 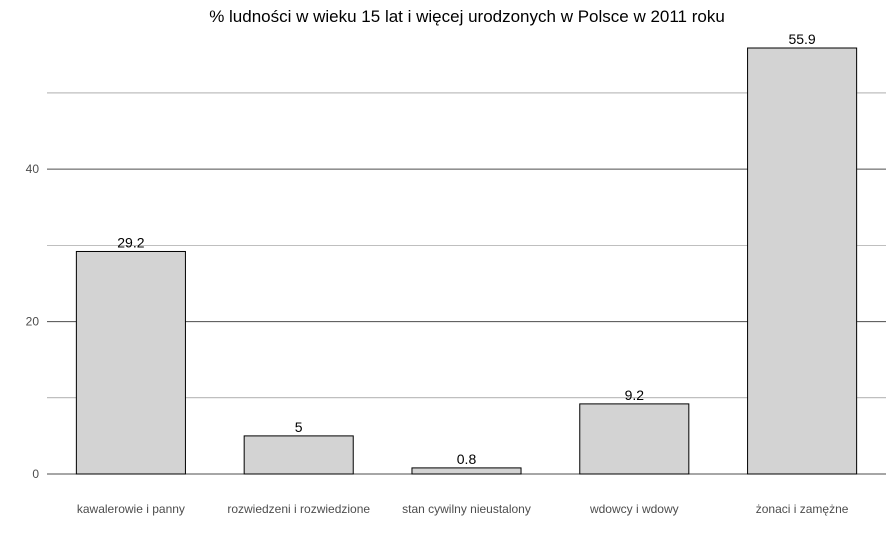 What do you see at coordinates (298, 509) in the screenshot?
I see `x-tick-label: rozwiedzeni i rozwiedzione` at bounding box center [298, 509].